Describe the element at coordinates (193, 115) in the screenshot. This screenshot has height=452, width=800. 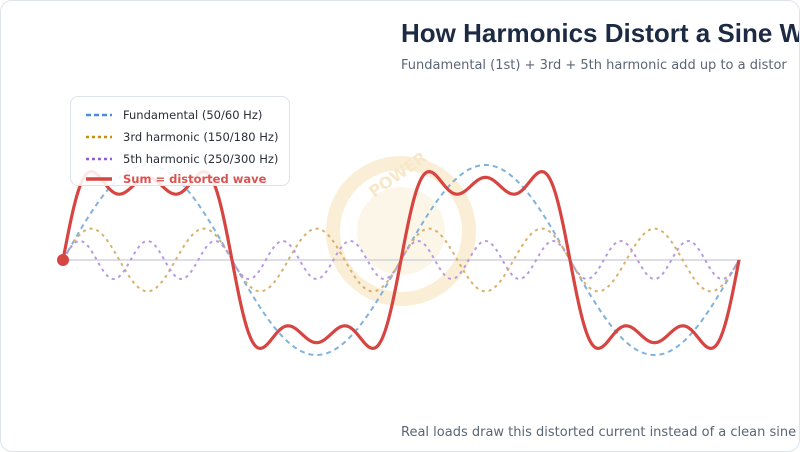
I see `legend-label: Fundamental (50/60 Hz)` at that location.